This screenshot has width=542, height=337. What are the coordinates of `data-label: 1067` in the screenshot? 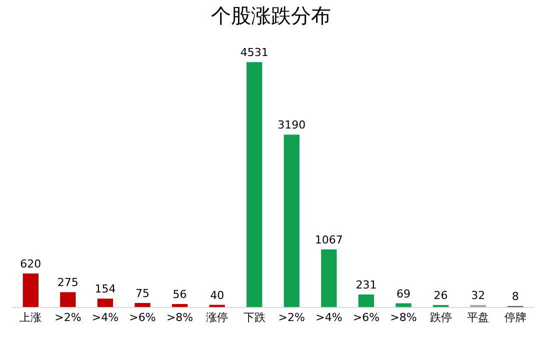 It's located at (328, 239).